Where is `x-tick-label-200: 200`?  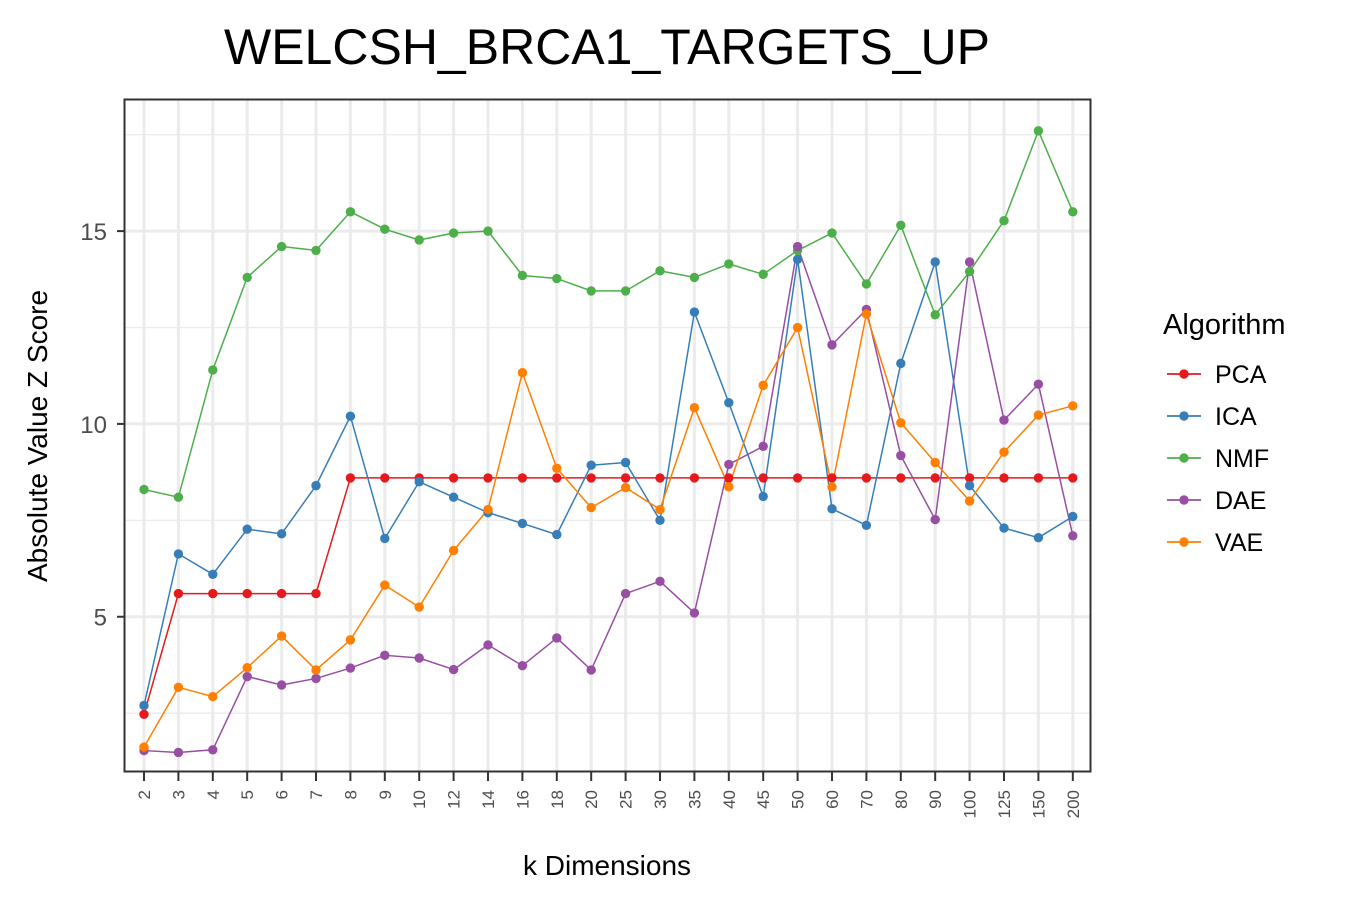
x-tick-label-200: 200 is located at coordinates (1073, 804).